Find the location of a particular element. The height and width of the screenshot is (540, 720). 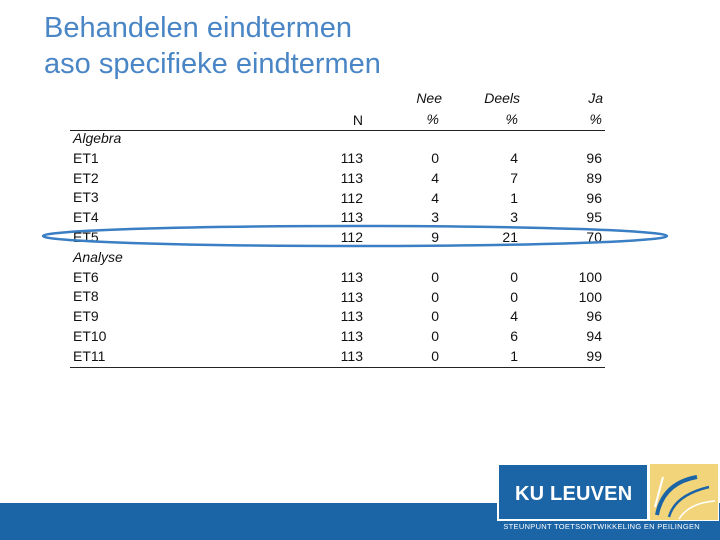

header-ja: Ja is located at coordinates (595, 98).